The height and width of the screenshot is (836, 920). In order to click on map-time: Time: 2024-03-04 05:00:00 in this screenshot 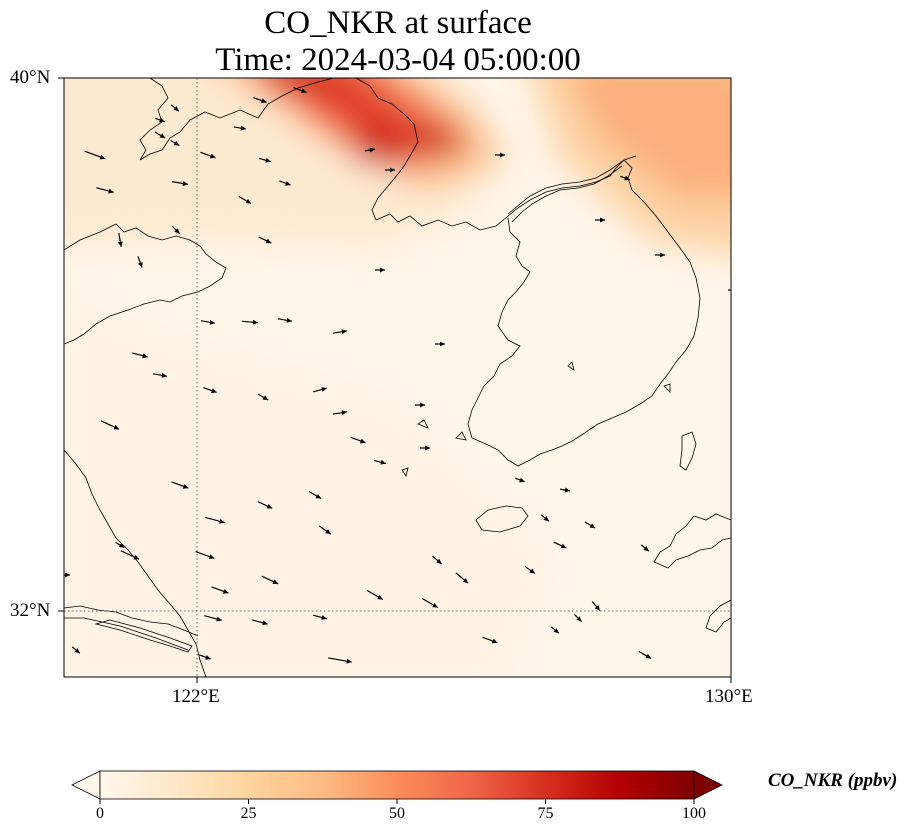, I will do `click(398, 60)`.